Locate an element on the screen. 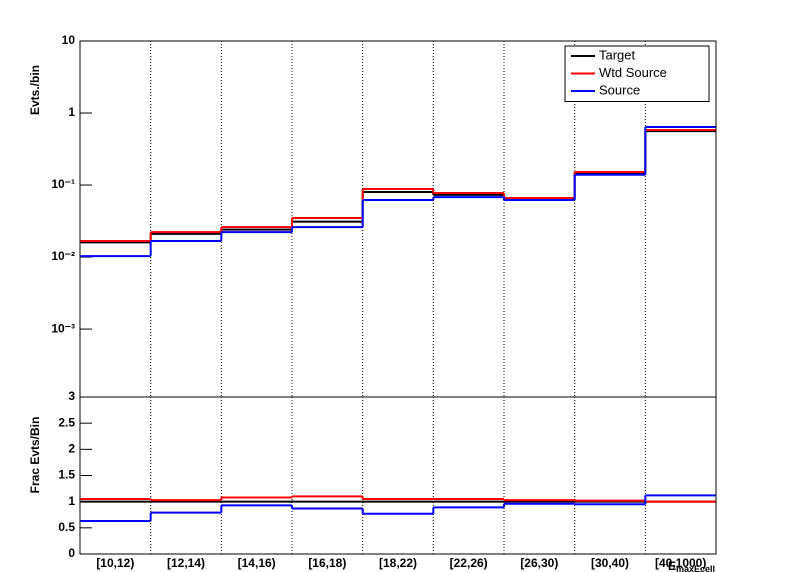 The width and height of the screenshot is (796, 572). y-tick-label: 10⁻³ is located at coordinates (63, 328).